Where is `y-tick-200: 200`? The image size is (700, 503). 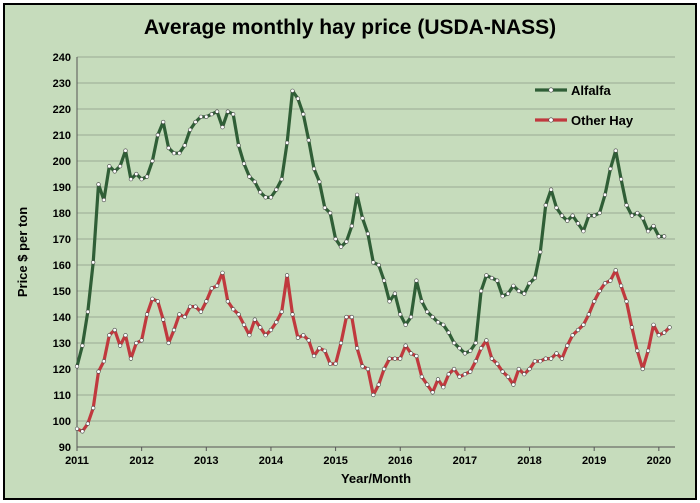 y-tick-200: 200 is located at coordinates (62, 162).